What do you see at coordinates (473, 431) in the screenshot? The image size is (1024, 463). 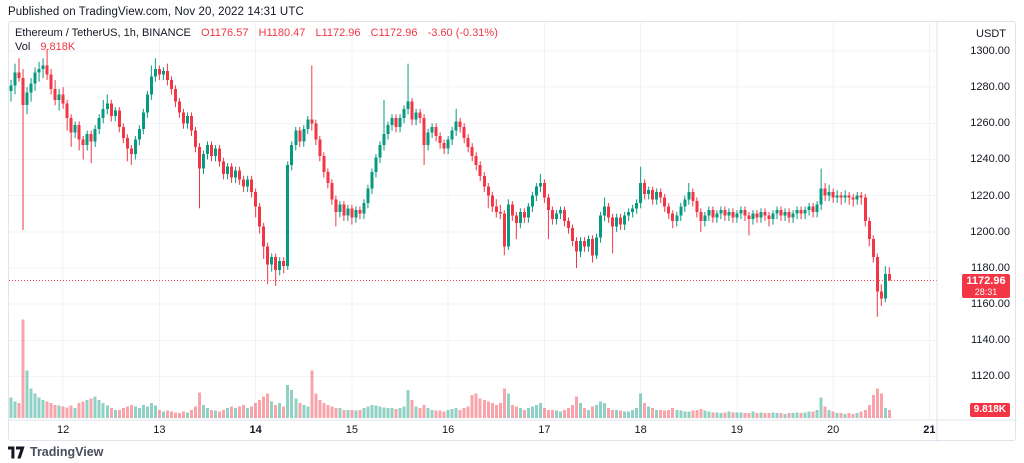 I see `time-axis: 12 13 14 15 16 17 18 19 20 21` at bounding box center [473, 431].